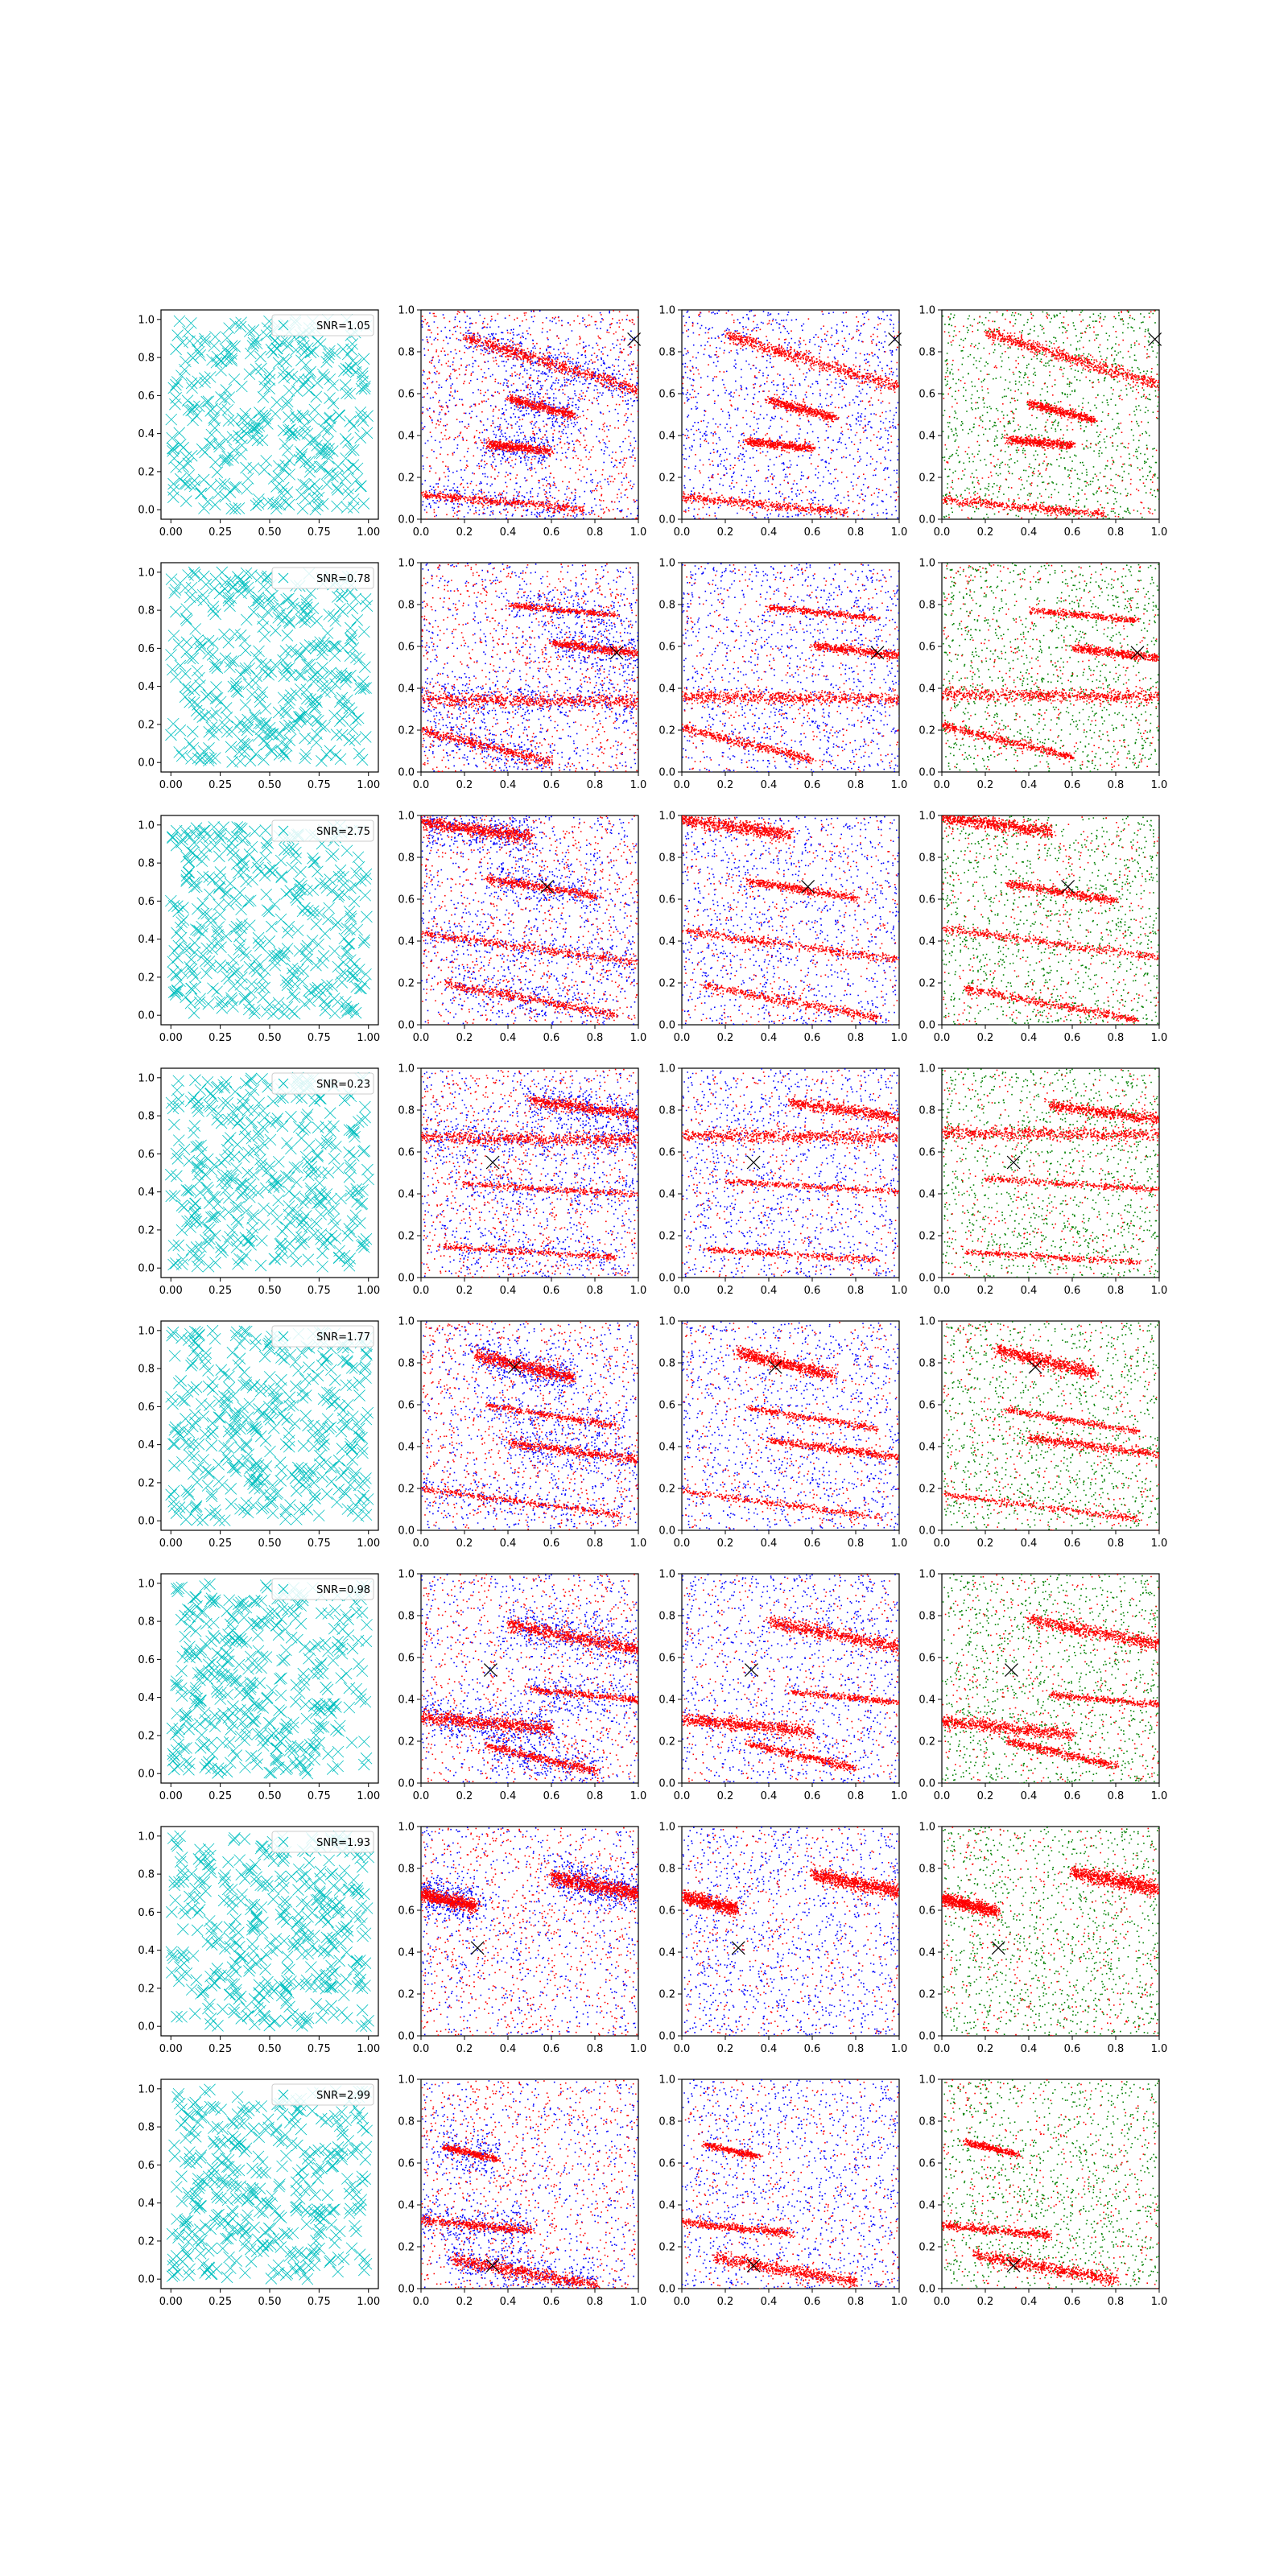 The width and height of the screenshot is (1288, 2576). I want to click on legend-snr-label: SNR=1.77, so click(343, 1337).